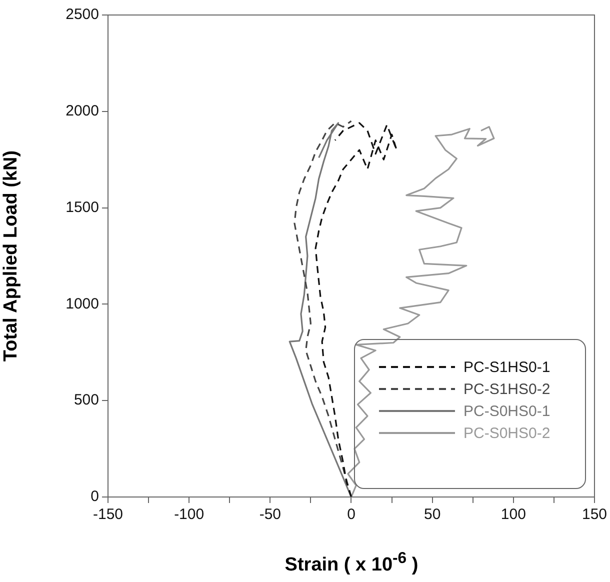  Describe the element at coordinates (352, 563) in the screenshot. I see `x-axis-title: Strain ( x 10$^{-6}$ )` at that location.